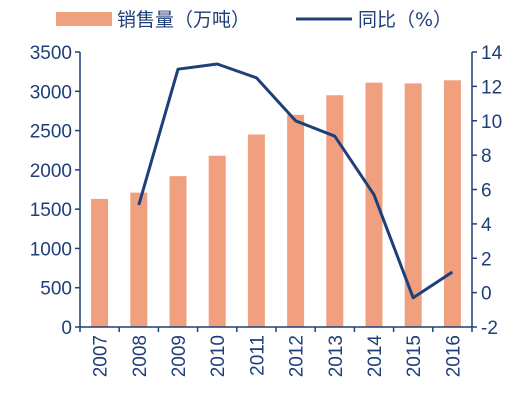 The image size is (527, 402). What do you see at coordinates (178, 251) in the screenshot?
I see `bar-2009` at bounding box center [178, 251].